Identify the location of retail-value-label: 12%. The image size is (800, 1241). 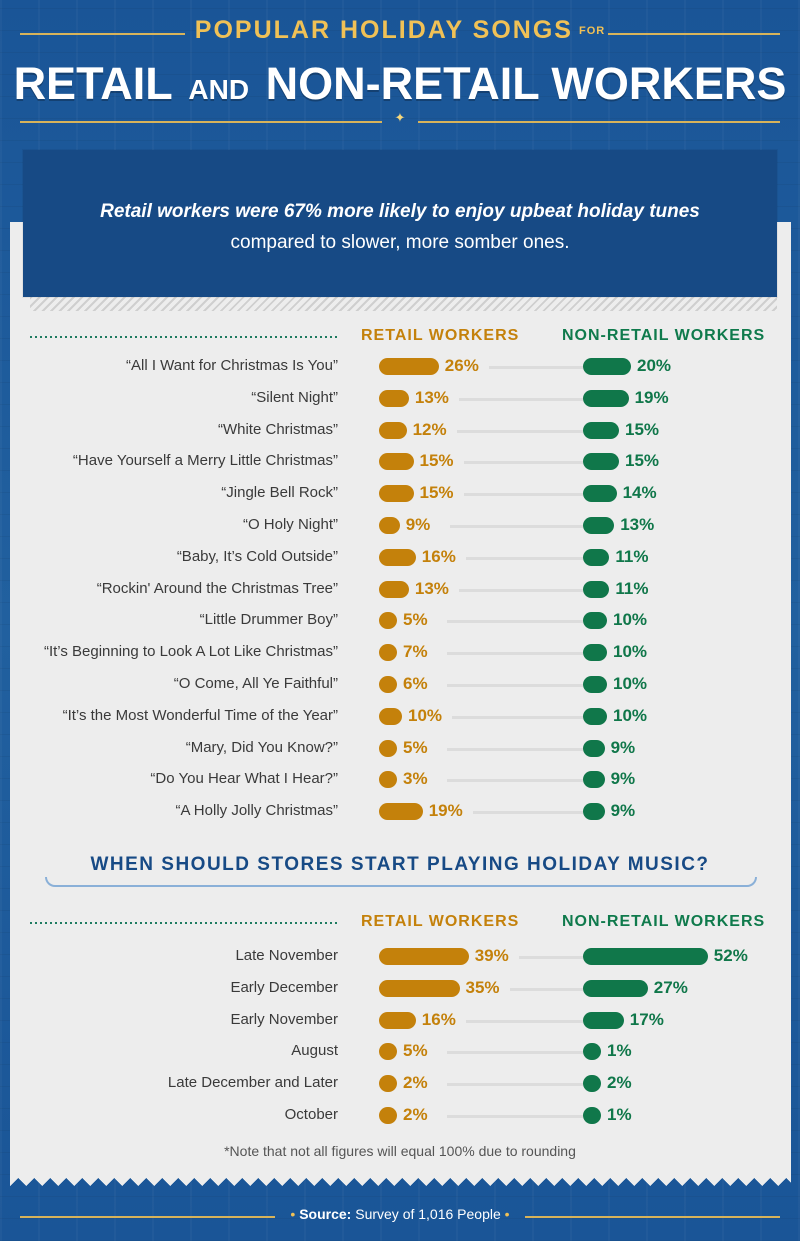
(429, 429).